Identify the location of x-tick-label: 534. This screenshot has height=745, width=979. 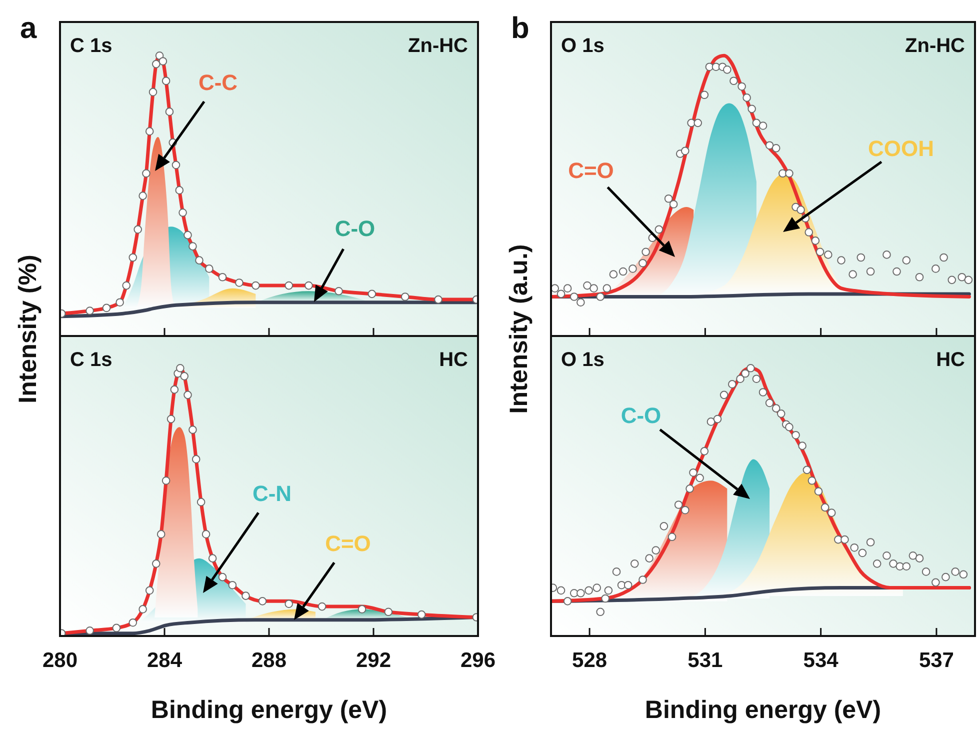
(821, 660).